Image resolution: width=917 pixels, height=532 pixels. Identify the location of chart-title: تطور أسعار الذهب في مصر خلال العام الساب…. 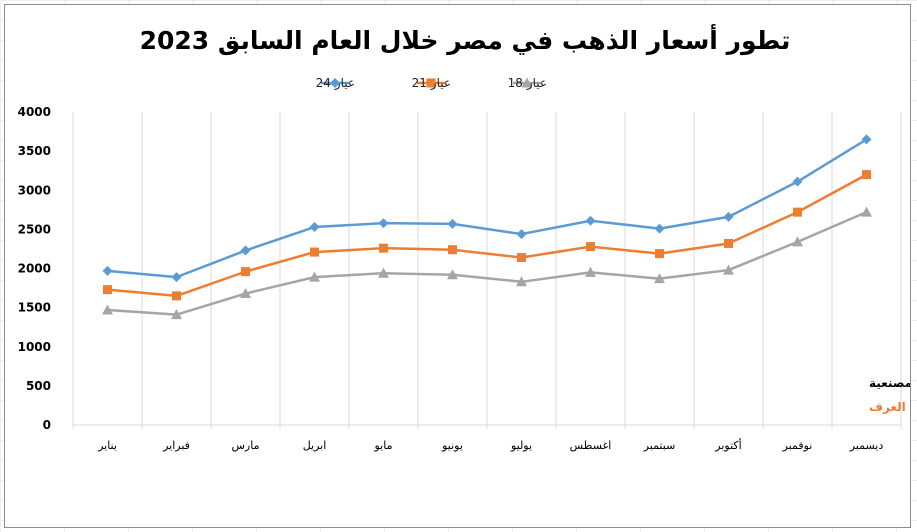
(465, 40).